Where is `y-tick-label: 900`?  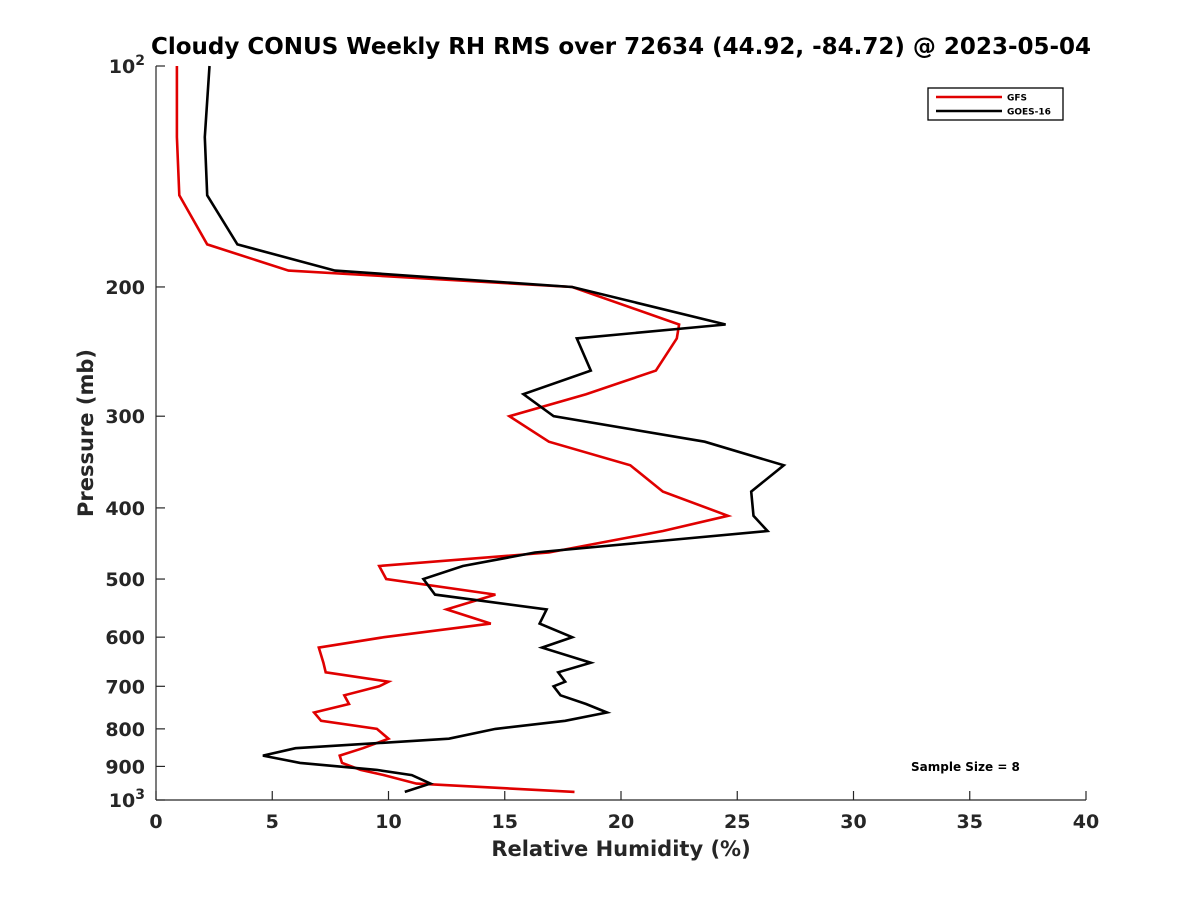 y-tick-label: 900 is located at coordinates (125, 767).